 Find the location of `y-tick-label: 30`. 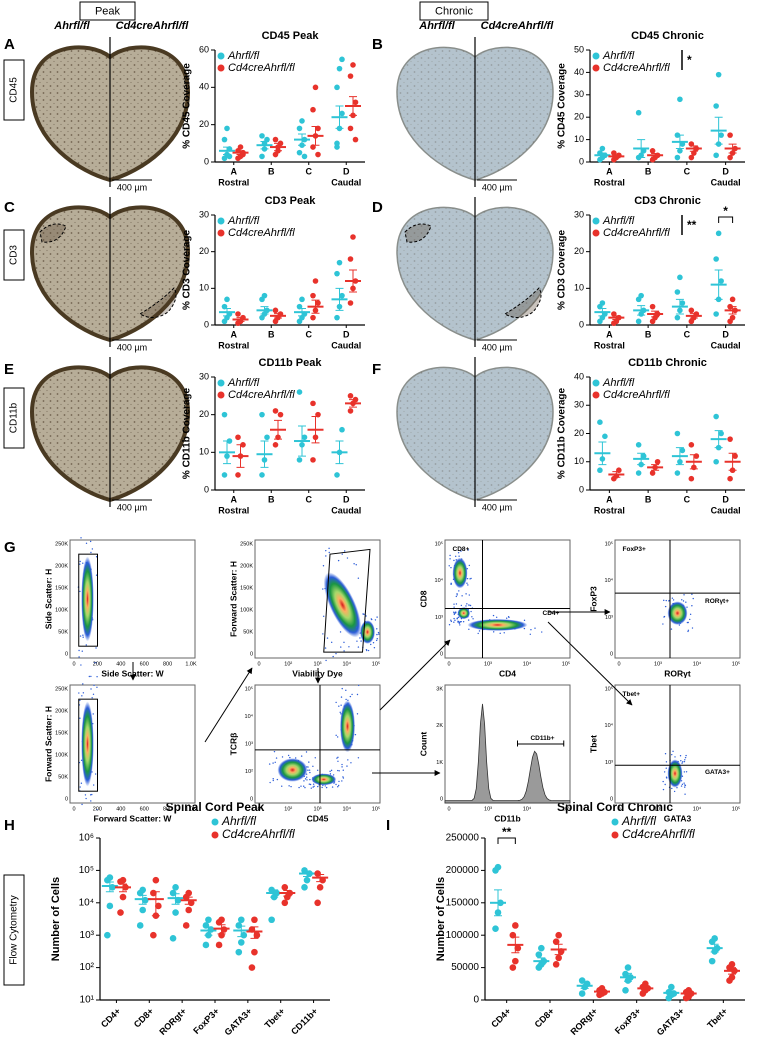

y-tick-label: 30 is located at coordinates (579, 214).